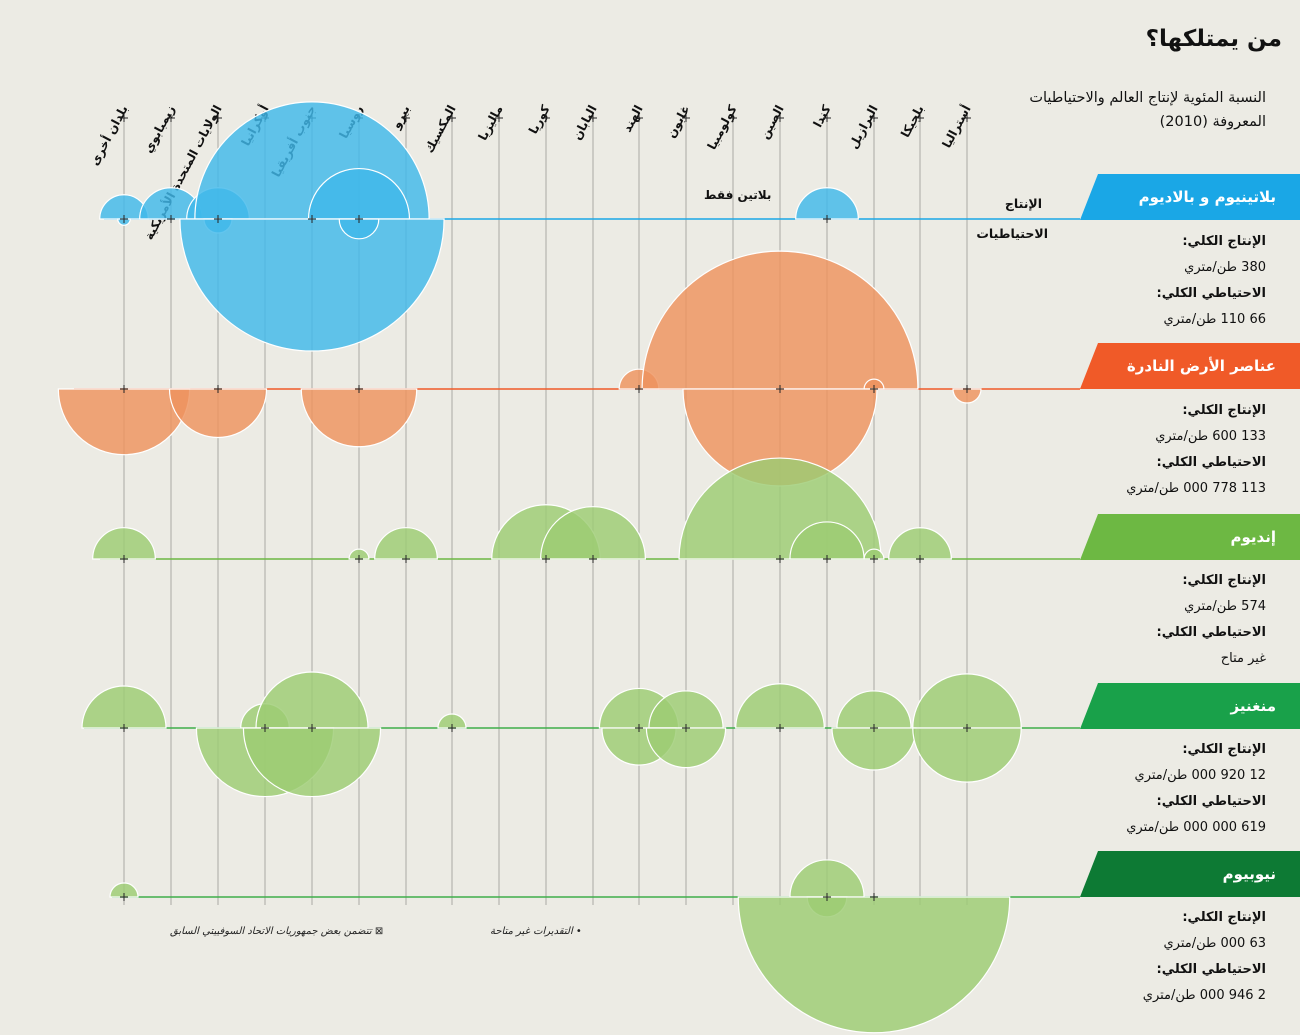 The height and width of the screenshot is (1035, 1300). I want to click on production-total-value: 63 000 طن/متري, so click(1214, 943).